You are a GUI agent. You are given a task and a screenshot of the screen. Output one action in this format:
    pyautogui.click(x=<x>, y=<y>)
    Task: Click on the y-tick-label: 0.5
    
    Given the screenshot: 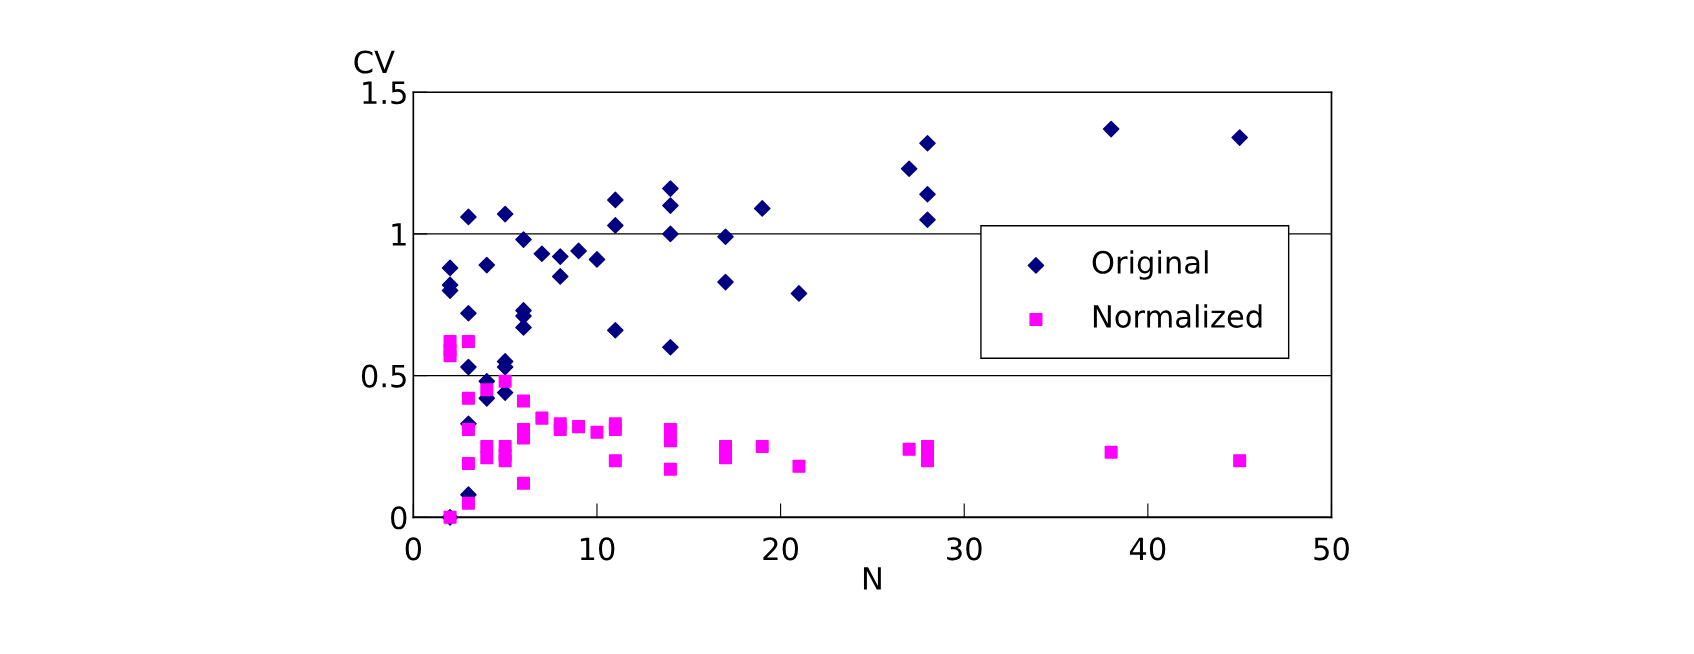 What is the action you would take?
    pyautogui.click(x=383, y=376)
    